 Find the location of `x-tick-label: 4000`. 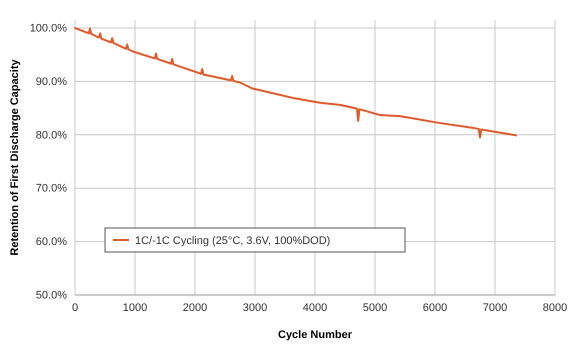

x-tick-label: 4000 is located at coordinates (315, 308).